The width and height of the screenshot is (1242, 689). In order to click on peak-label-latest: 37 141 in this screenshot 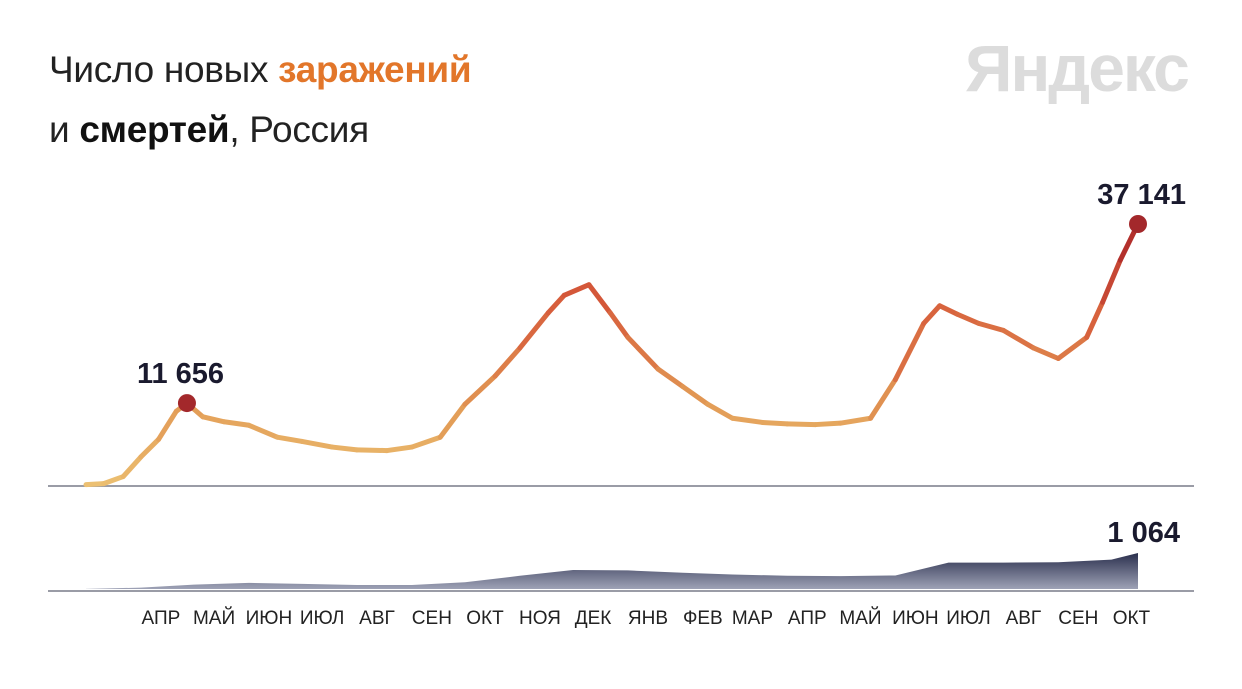, I will do `click(1141, 195)`.